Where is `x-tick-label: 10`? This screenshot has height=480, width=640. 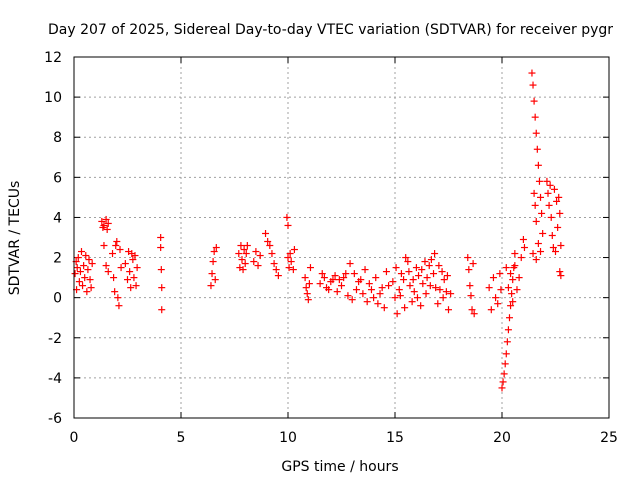
x-tick-label: 10 is located at coordinates (288, 438).